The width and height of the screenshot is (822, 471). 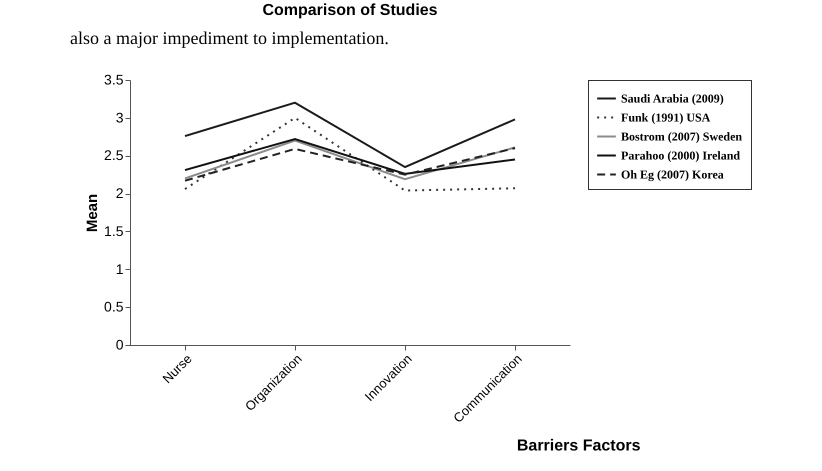 I want to click on y-tick-label: 3, so click(x=120, y=117).